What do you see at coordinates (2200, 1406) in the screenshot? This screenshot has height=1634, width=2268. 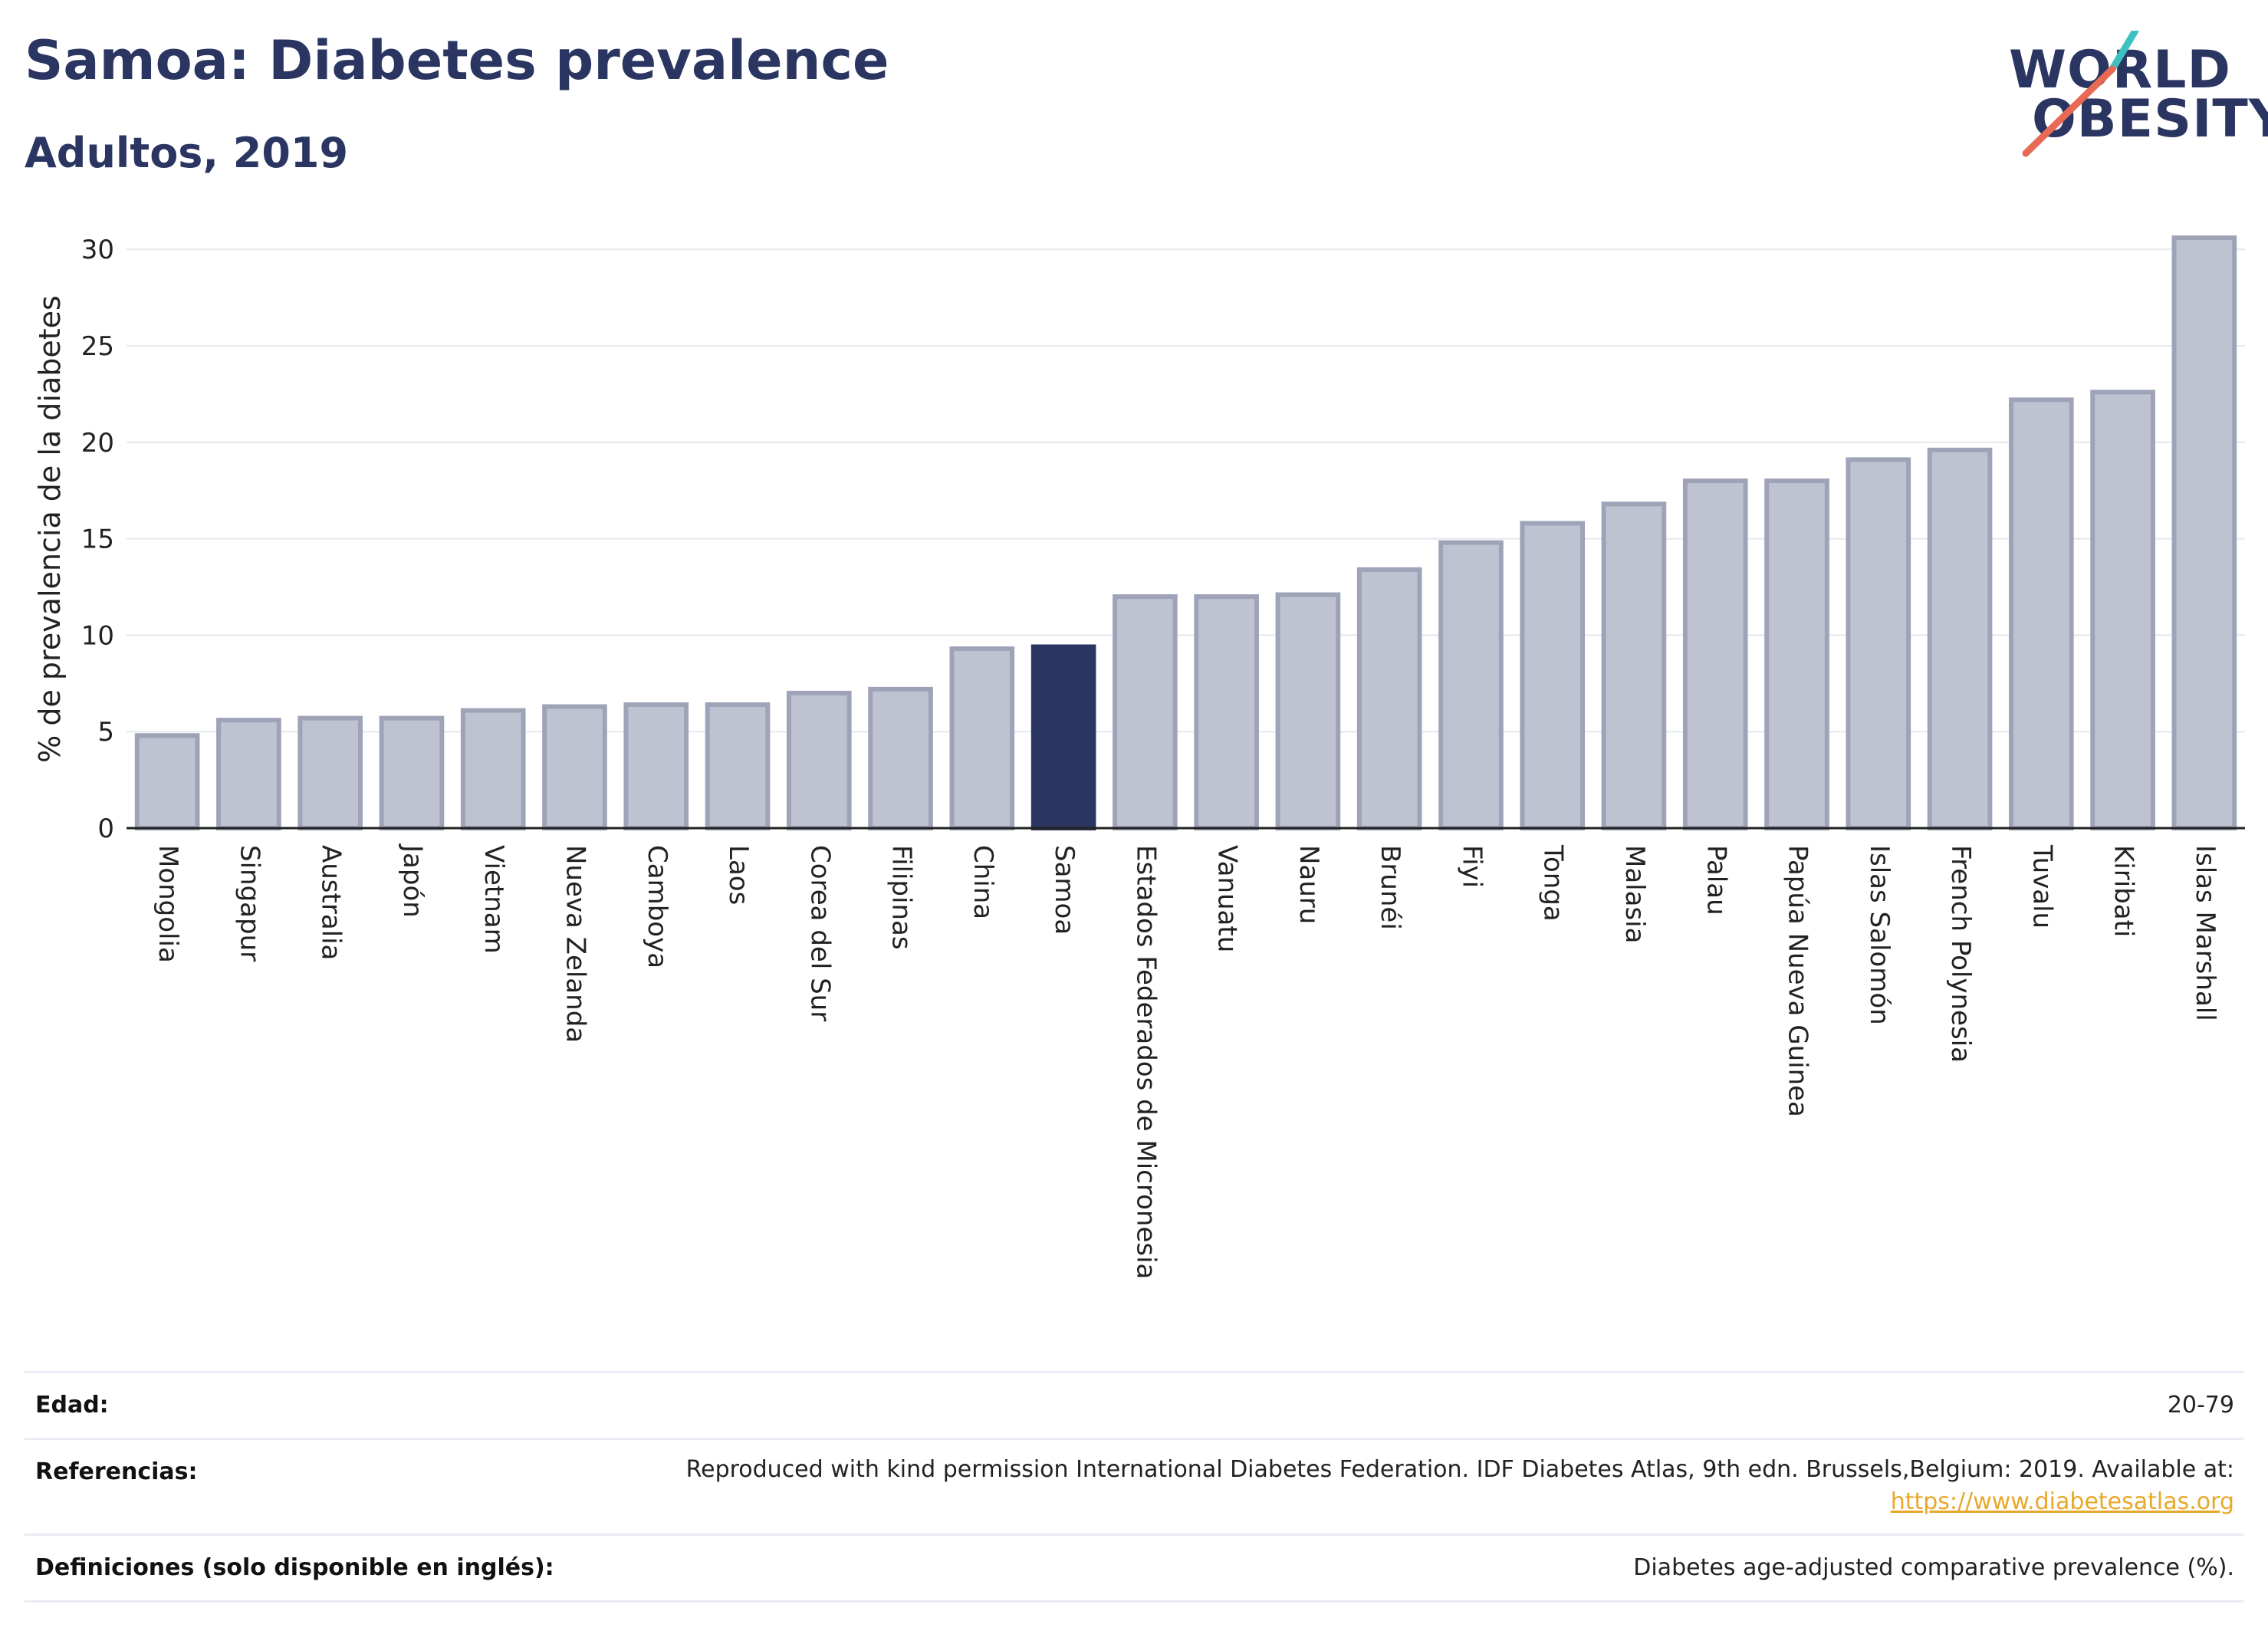 I see `info-value: 20-79` at bounding box center [2200, 1406].